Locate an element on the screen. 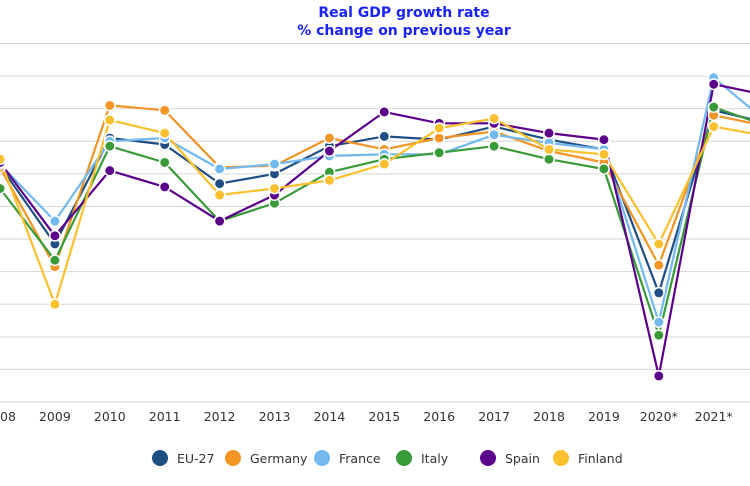  data-point-spain-2009 is located at coordinates (54, 235).